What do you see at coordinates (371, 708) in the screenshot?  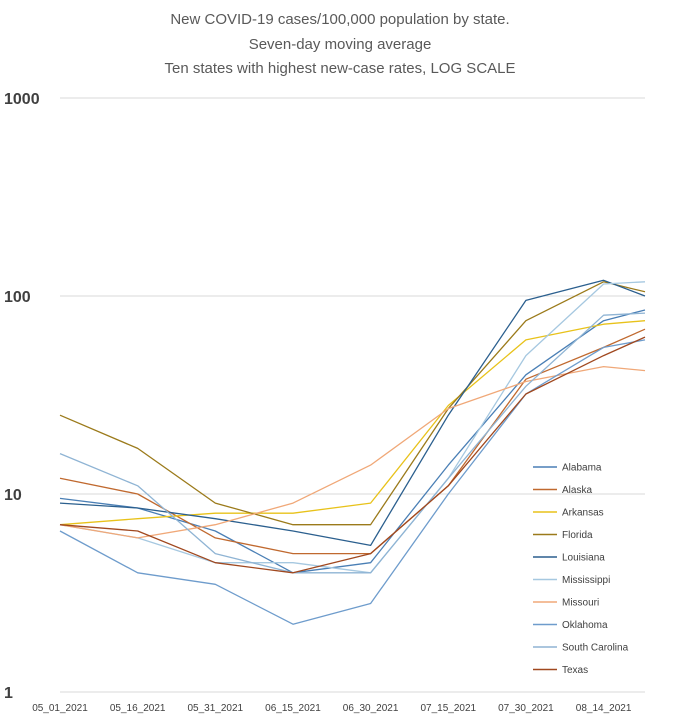 I see `x-tick-label: 06_30_2021` at bounding box center [371, 708].